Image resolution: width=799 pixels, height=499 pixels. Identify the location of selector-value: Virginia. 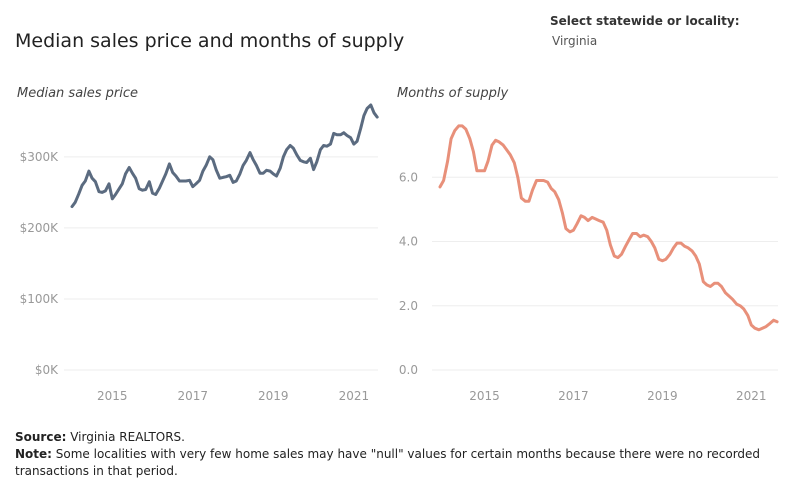
(575, 41).